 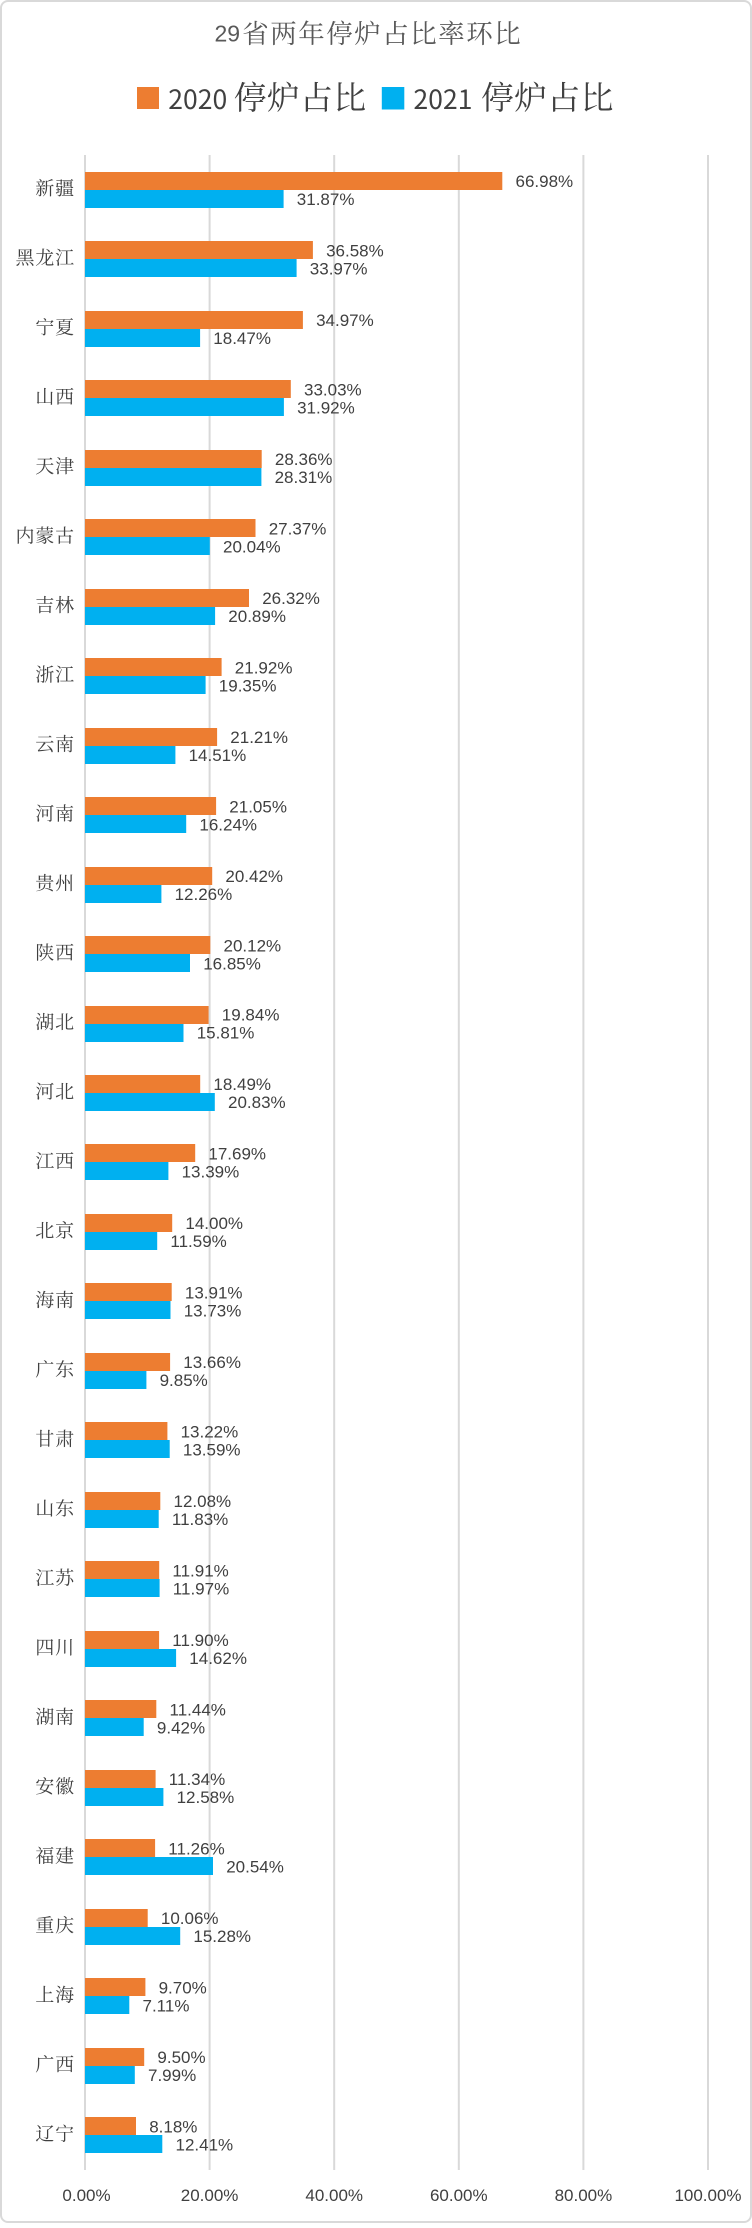 I want to click on svg-text: 20.00%, so click(x=210, y=2195).